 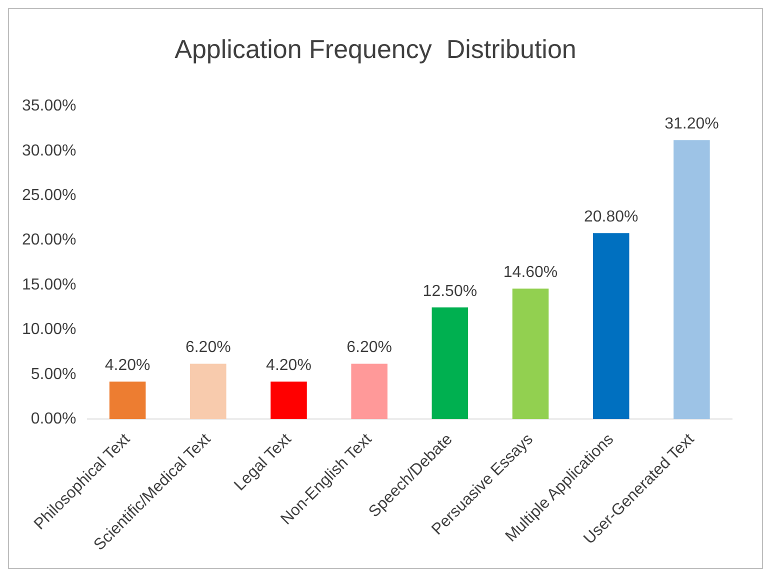 What do you see at coordinates (49, 195) in the screenshot?
I see `y-tick-label: 25.00%` at bounding box center [49, 195].